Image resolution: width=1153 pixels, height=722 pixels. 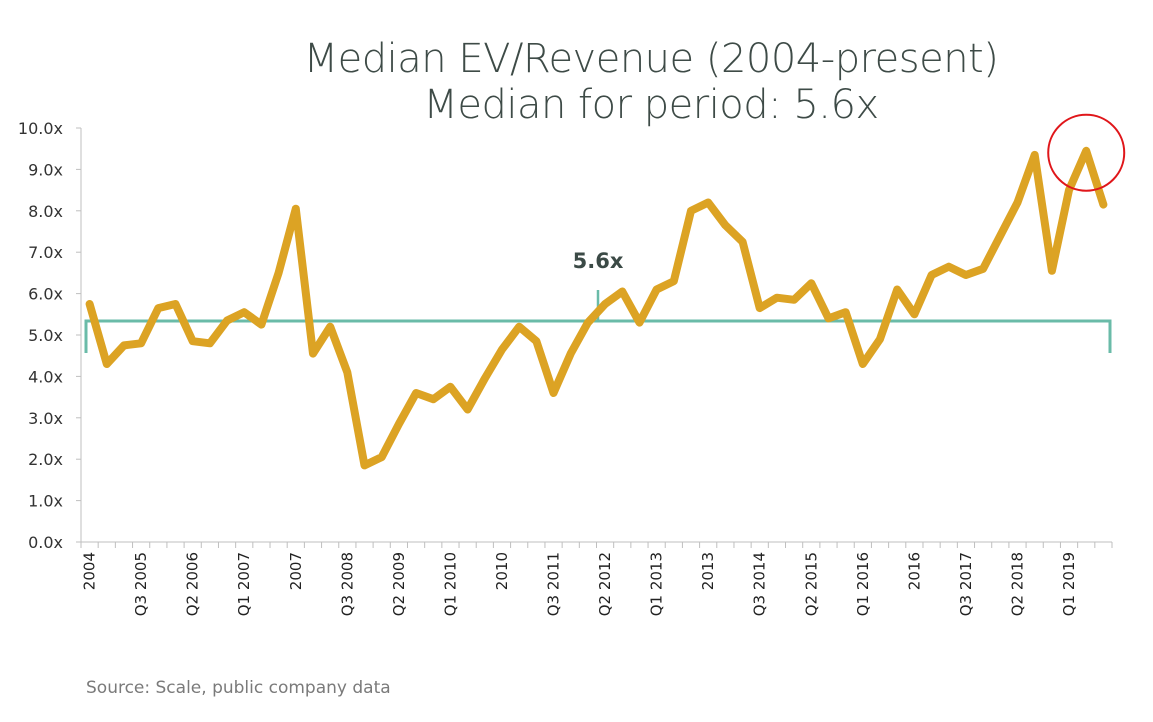 I want to click on x-tick-label: 2010, so click(x=502, y=571).